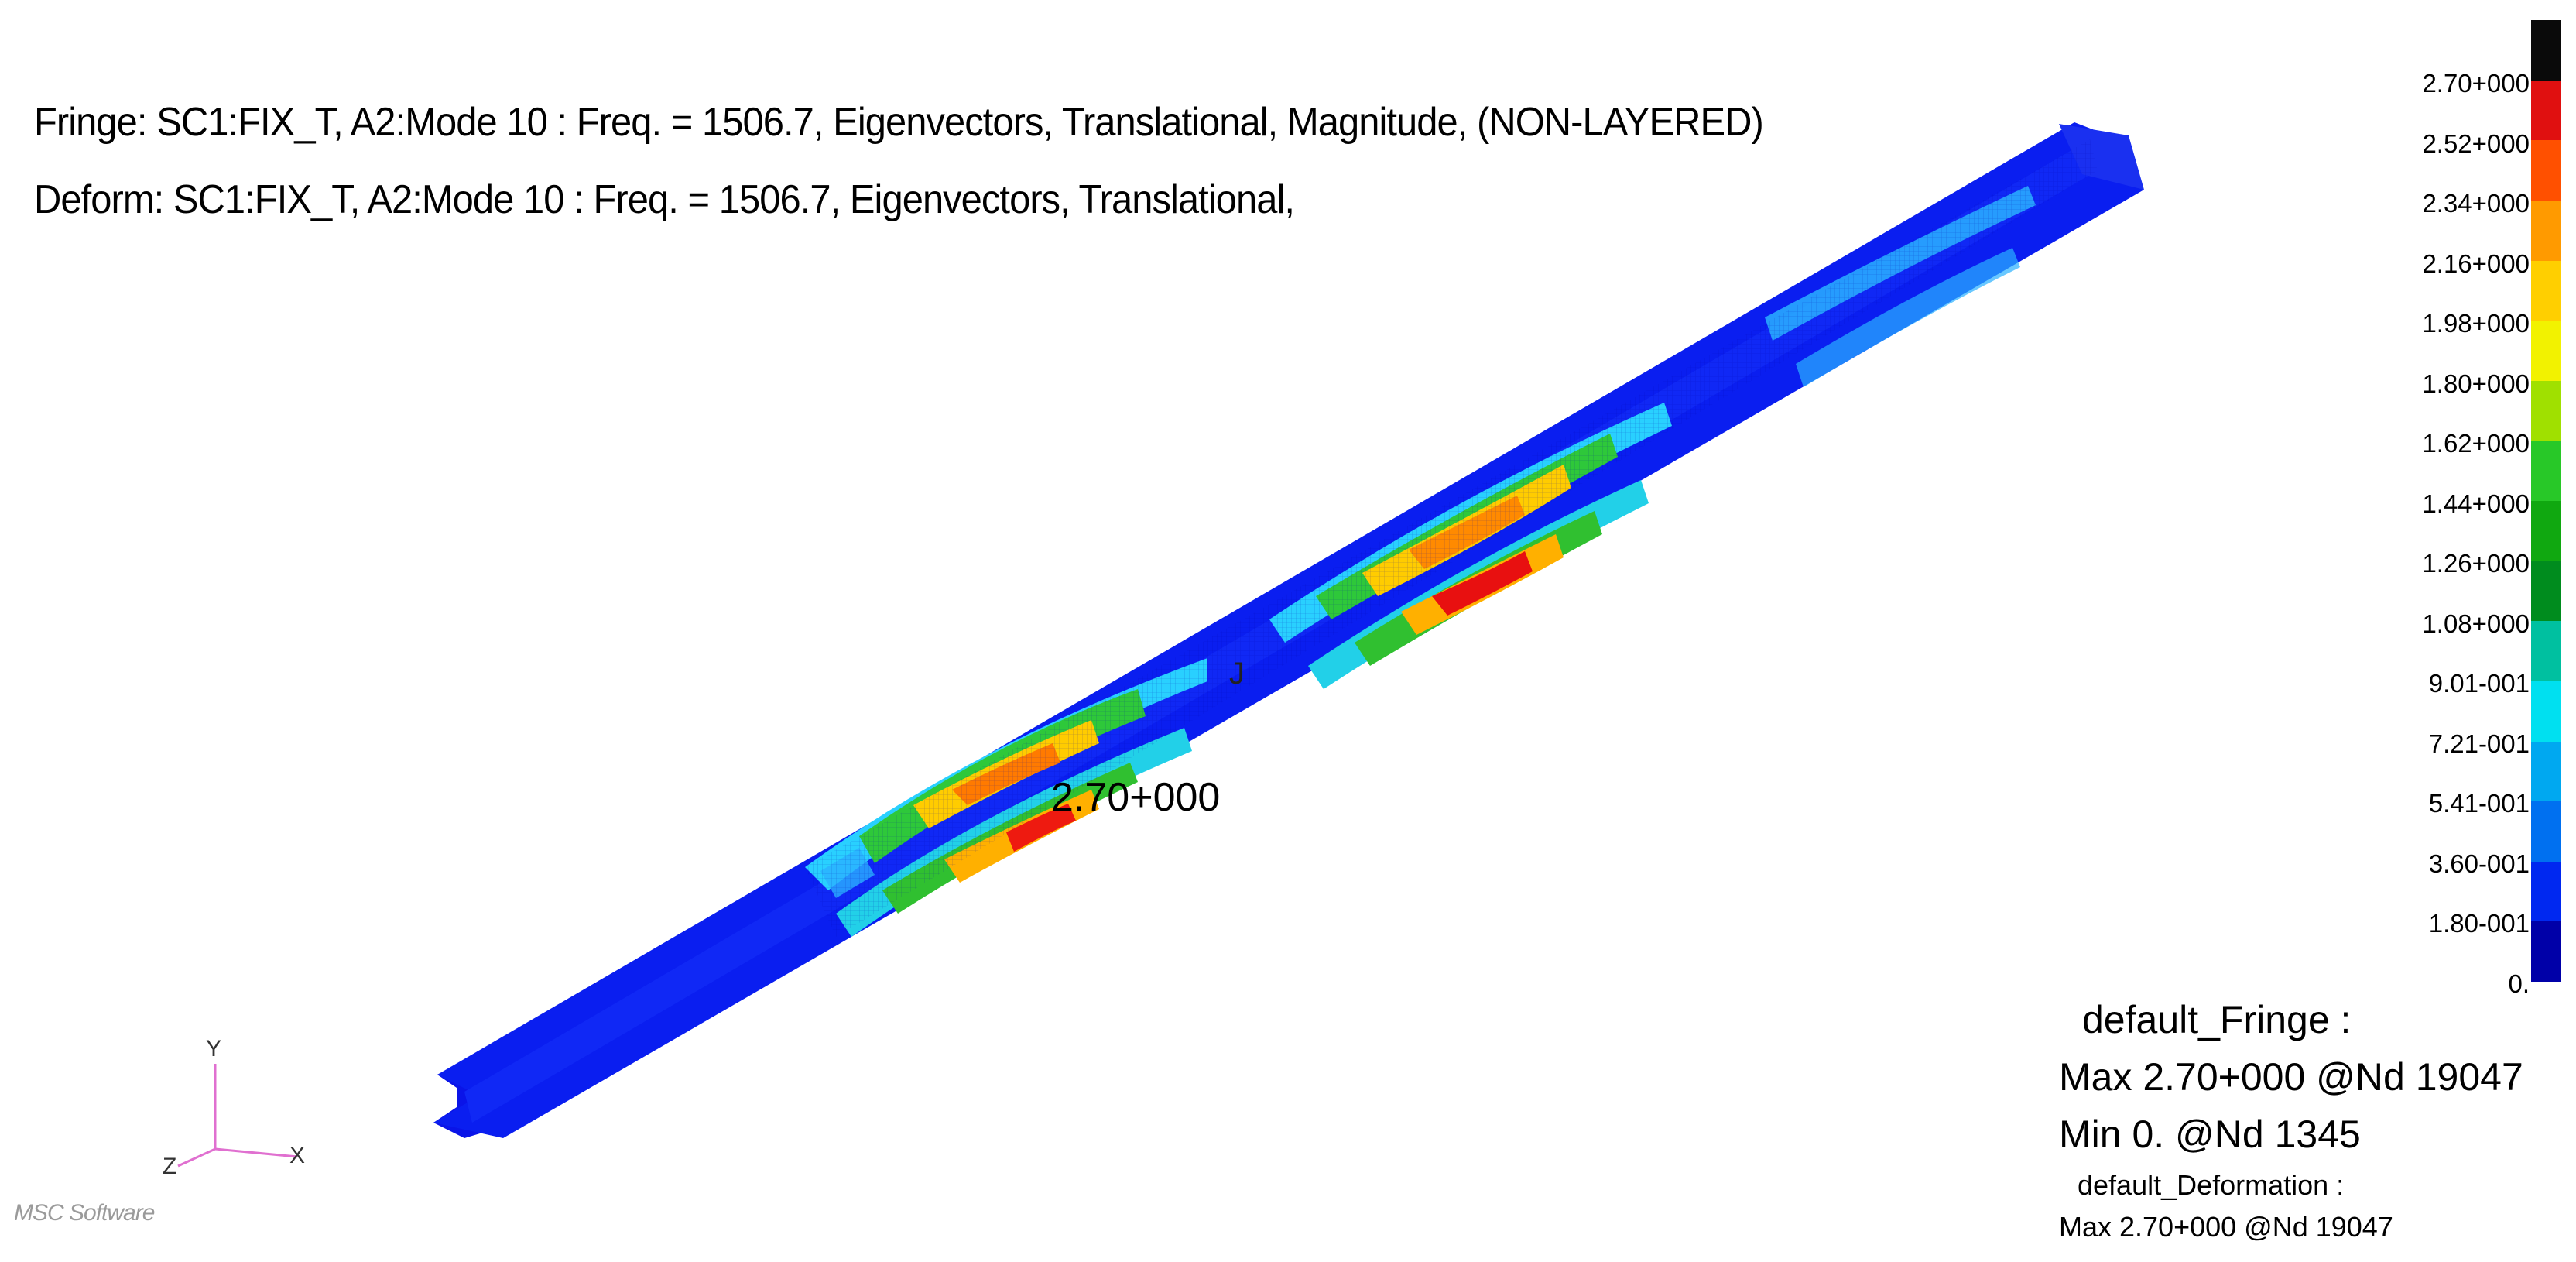 The width and height of the screenshot is (2576, 1262). What do you see at coordinates (2476, 383) in the screenshot?
I see `legend-tick-label: 1.80+000` at bounding box center [2476, 383].